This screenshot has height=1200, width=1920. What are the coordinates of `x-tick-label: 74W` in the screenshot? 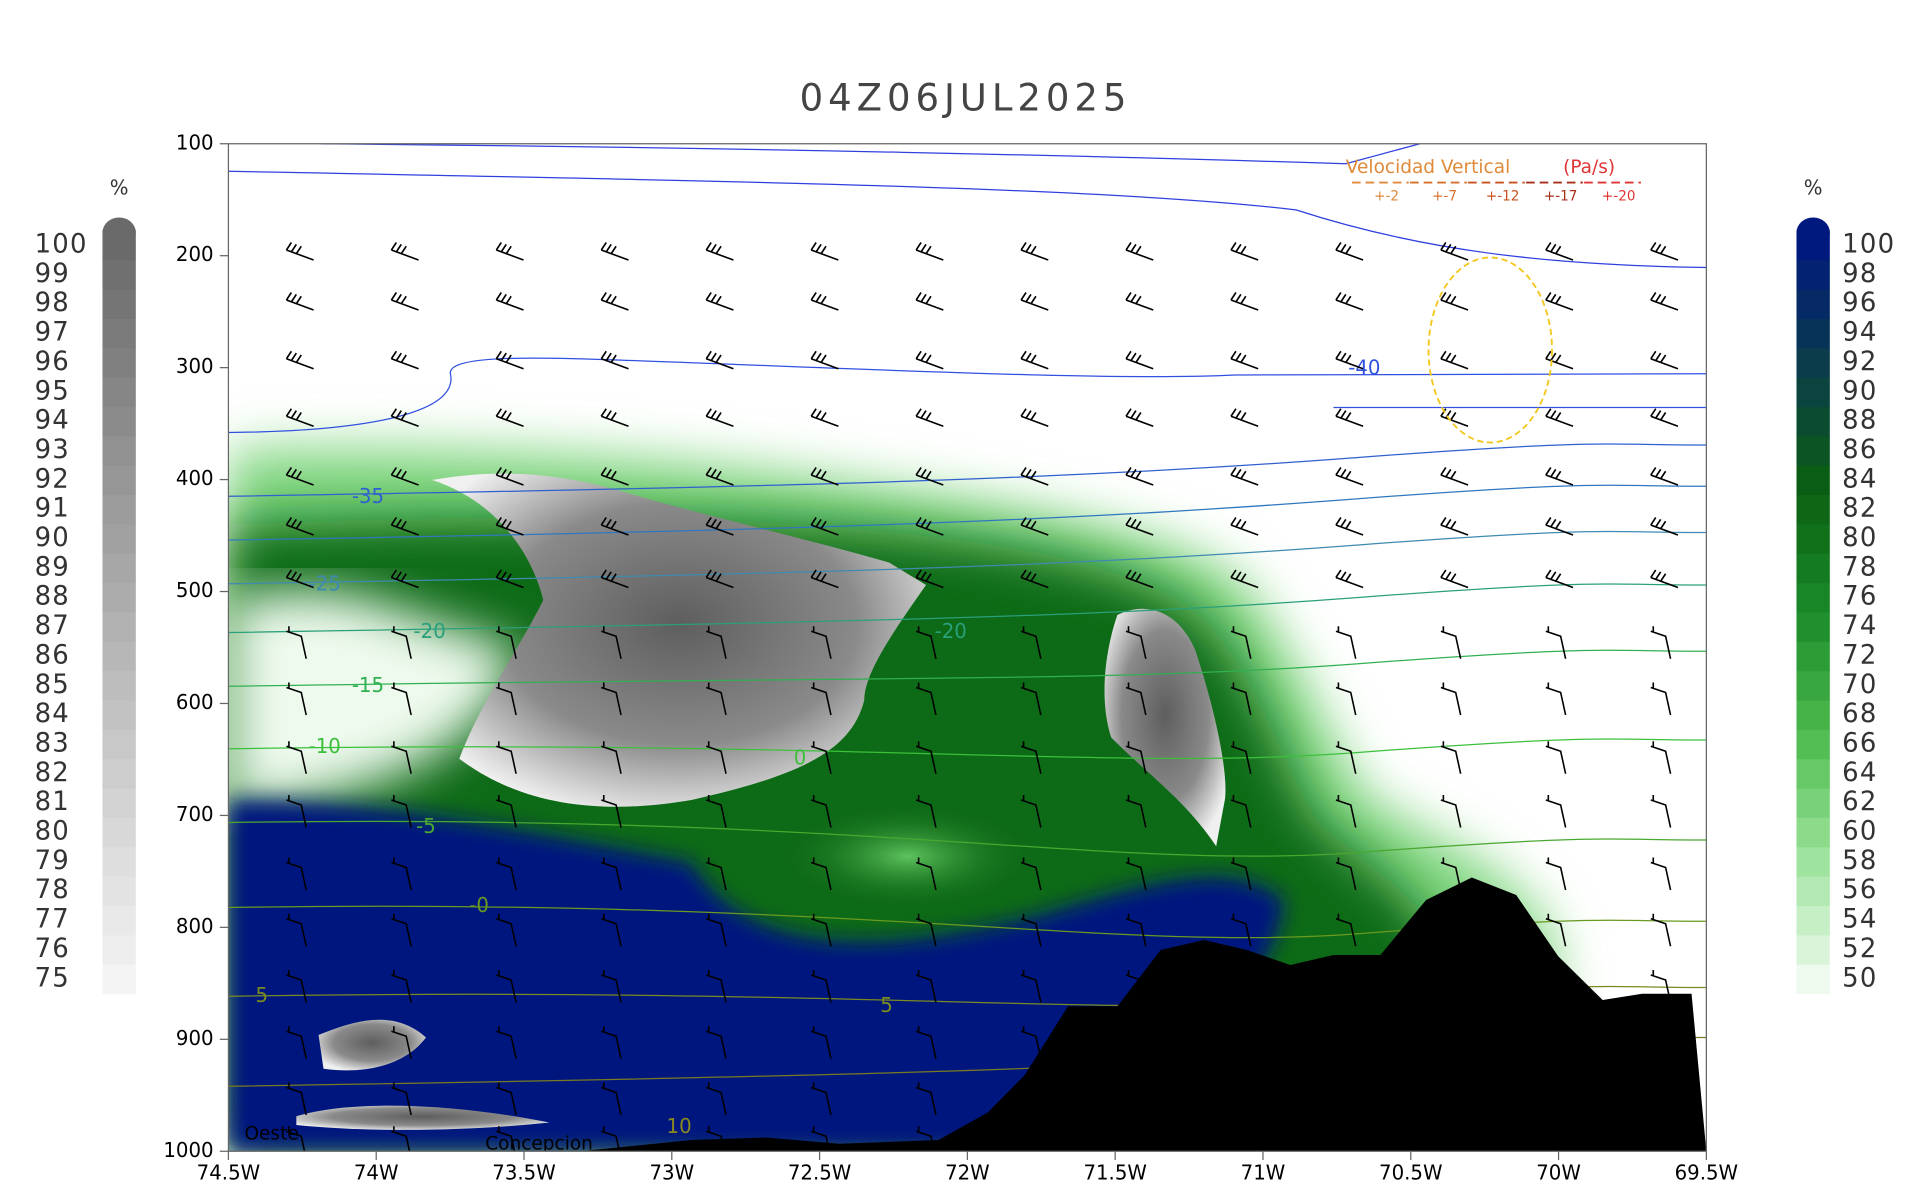 It's located at (376, 1172).